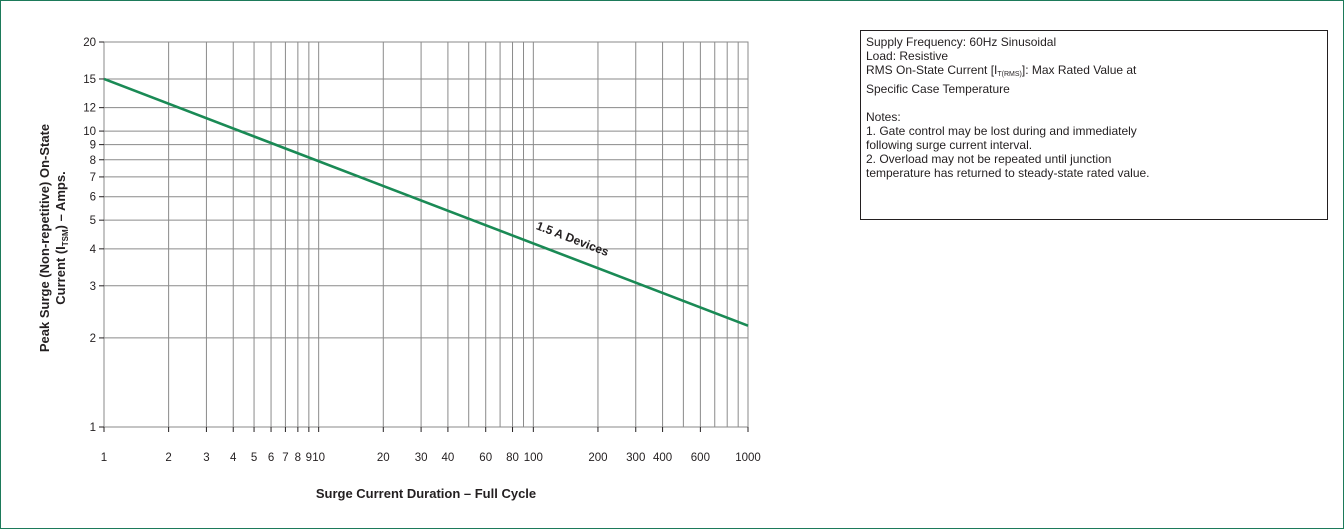 This screenshot has width=1344, height=529. What do you see at coordinates (907, 56) in the screenshot?
I see `load-text: Load: Resistive` at bounding box center [907, 56].